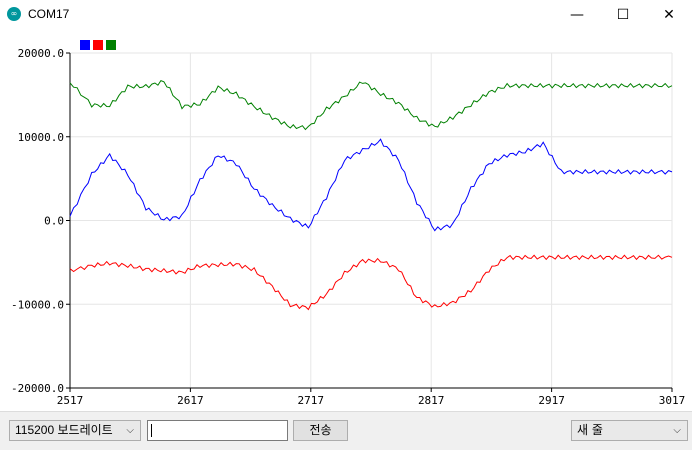 The image size is (692, 450). Describe the element at coordinates (190, 400) in the screenshot. I see `x-tick-label: 2617` at that location.